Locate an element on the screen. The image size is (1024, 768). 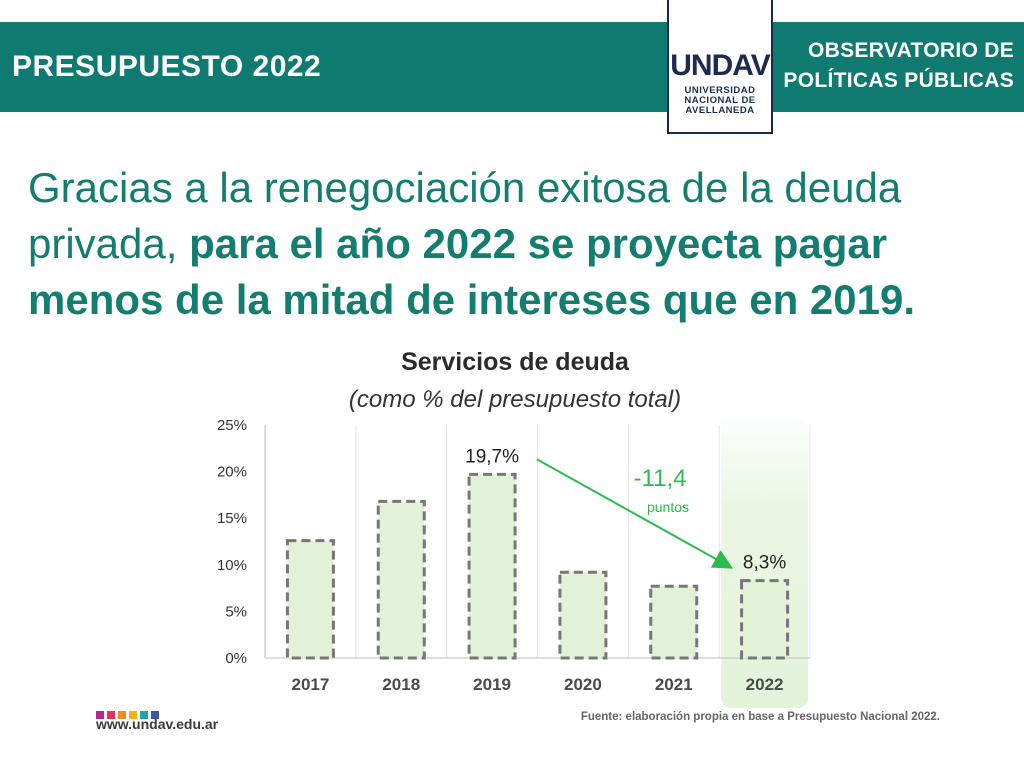
x-tick-label: 2018 is located at coordinates (401, 684).